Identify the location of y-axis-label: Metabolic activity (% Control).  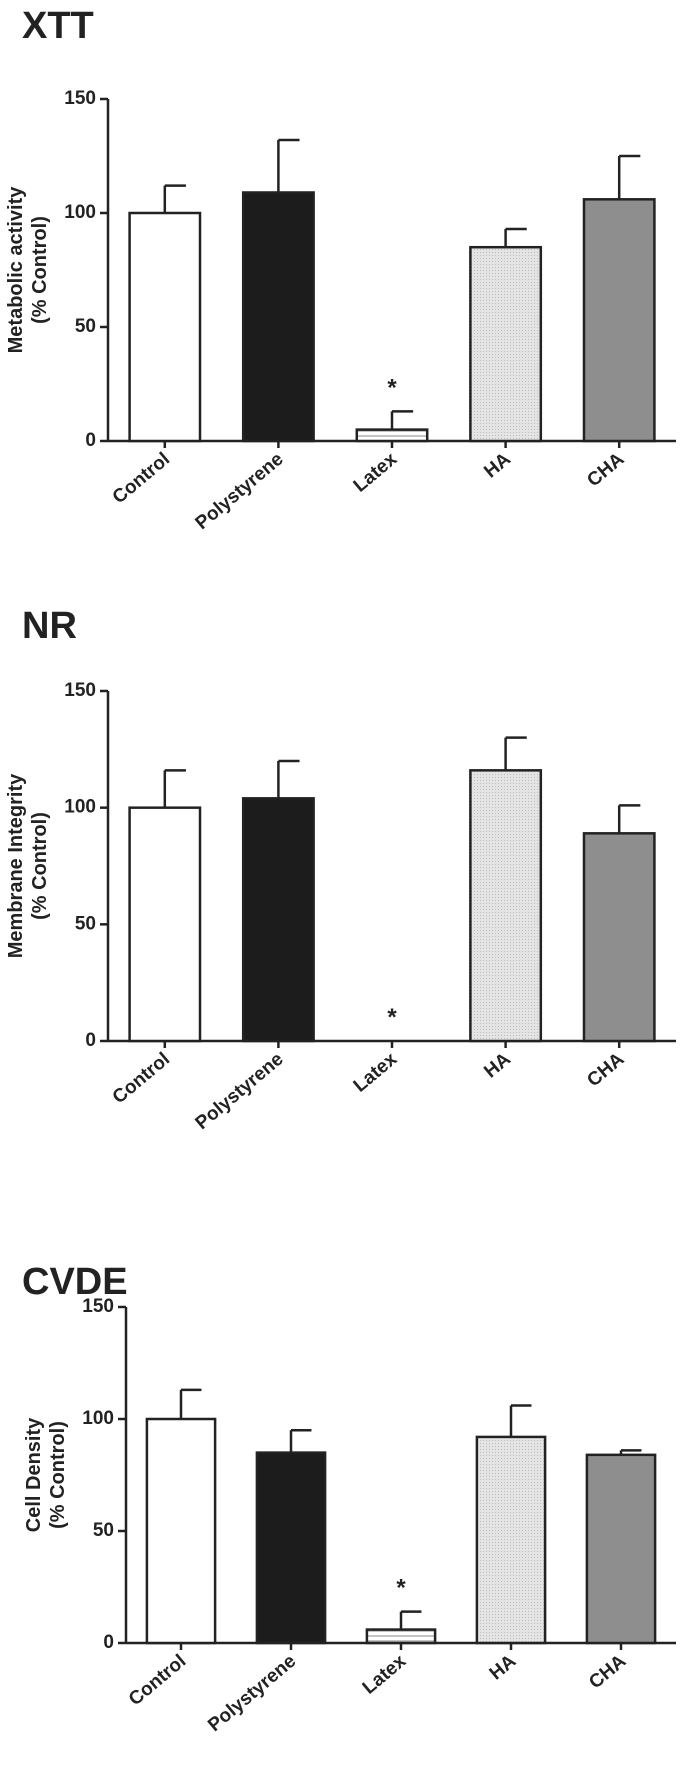
(28, 270).